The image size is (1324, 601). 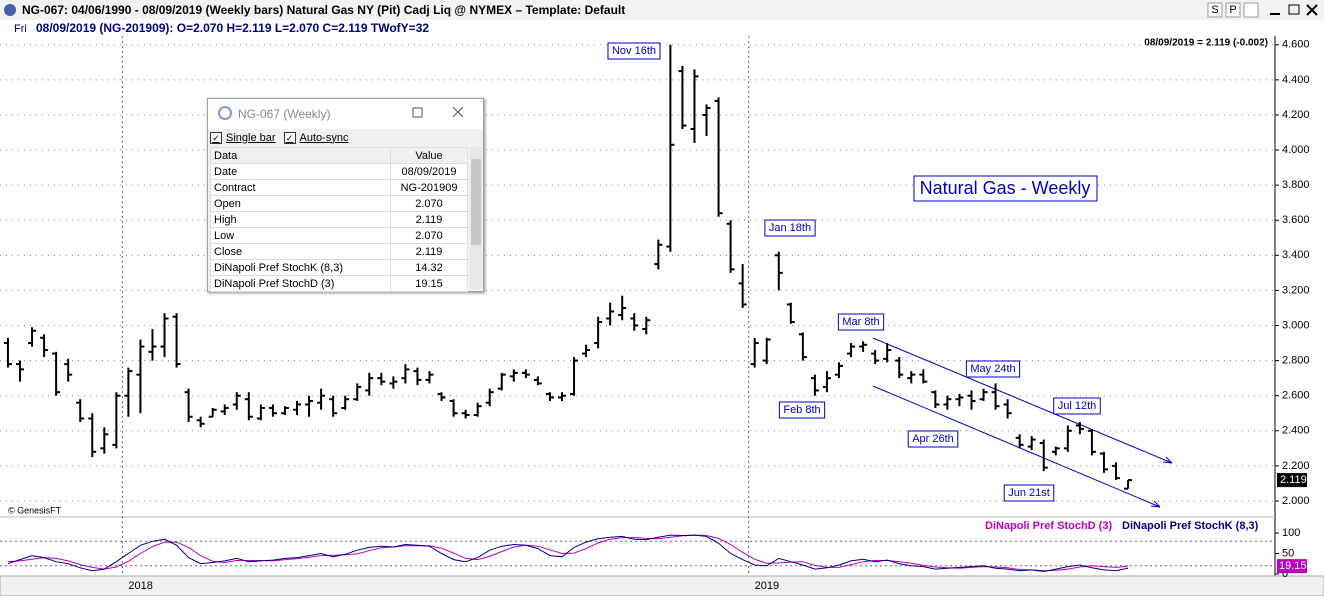 What do you see at coordinates (1296, 396) in the screenshot?
I see `y-tick-label: 2.600` at bounding box center [1296, 396].